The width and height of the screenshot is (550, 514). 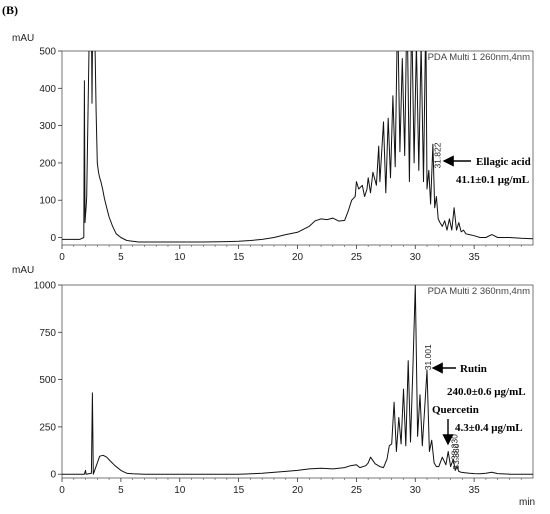 I want to click on panel-label: (B), so click(x=10, y=10).